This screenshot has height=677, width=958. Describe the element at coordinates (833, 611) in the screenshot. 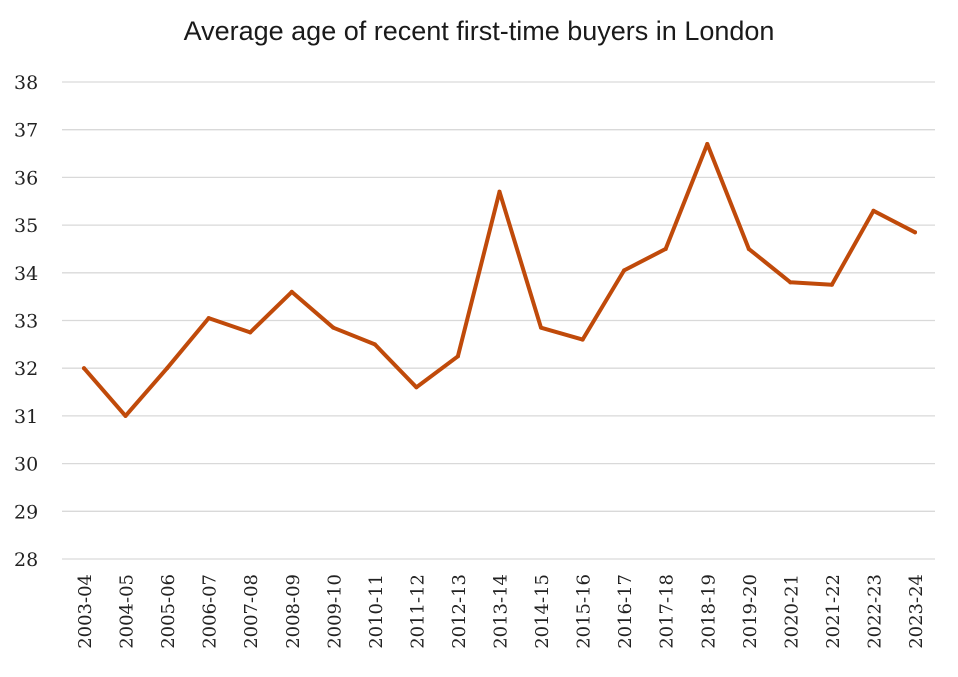

I see `x-tick-label: 2021-22` at that location.